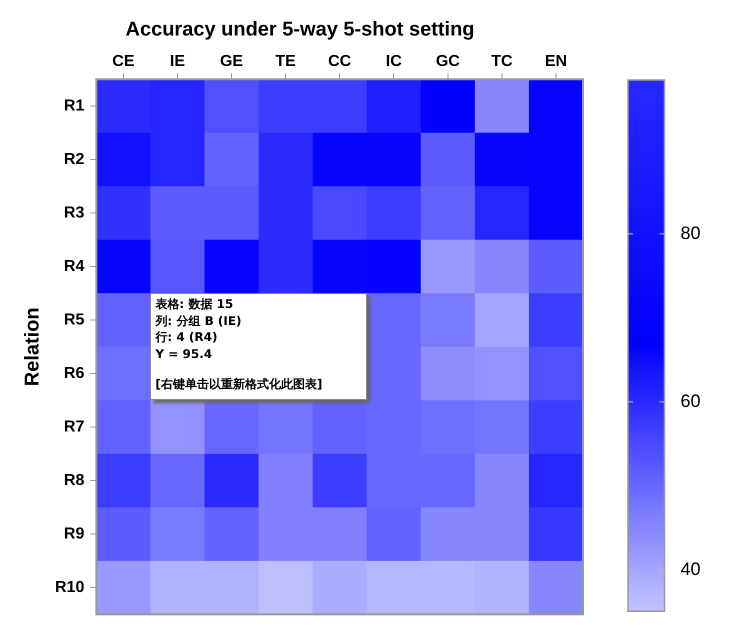 Image resolution: width=731 pixels, height=630 pixels. I want to click on annotation: [右键单击以重新格式化此图表], so click(239, 384).